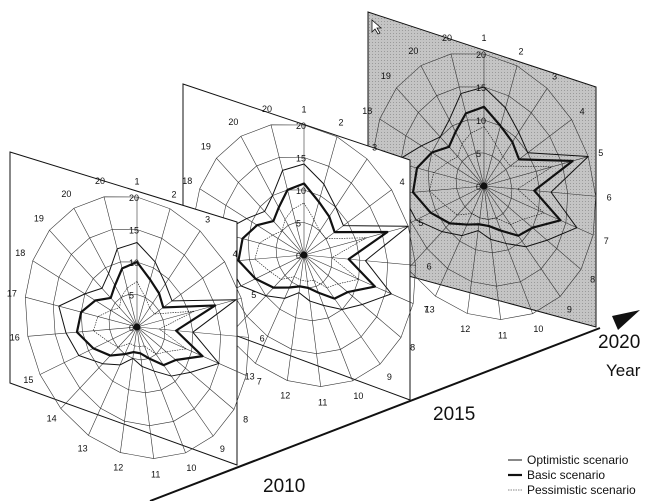 The width and height of the screenshot is (667, 501). Describe the element at coordinates (284, 486) in the screenshot. I see `year-label-2010: 2010` at that location.